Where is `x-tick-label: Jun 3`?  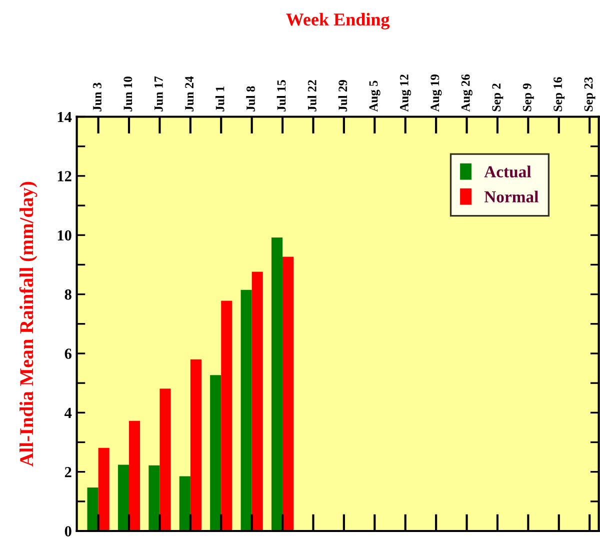
x-tick-label: Jun 3 is located at coordinates (97, 97).